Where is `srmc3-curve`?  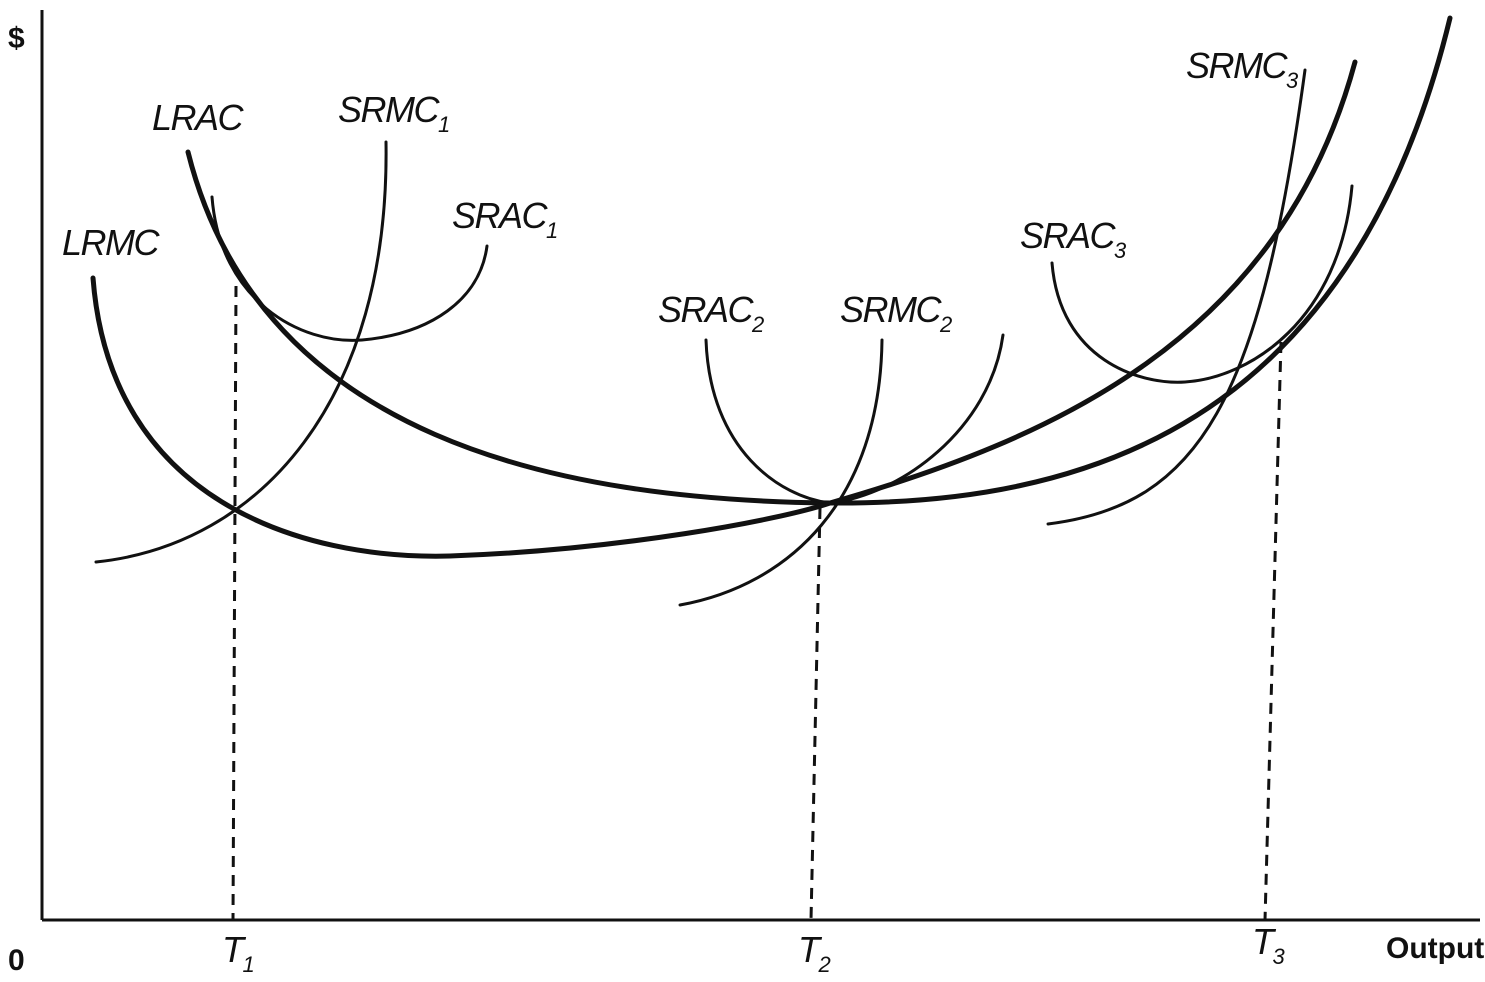
srmc3-curve is located at coordinates (1176, 297).